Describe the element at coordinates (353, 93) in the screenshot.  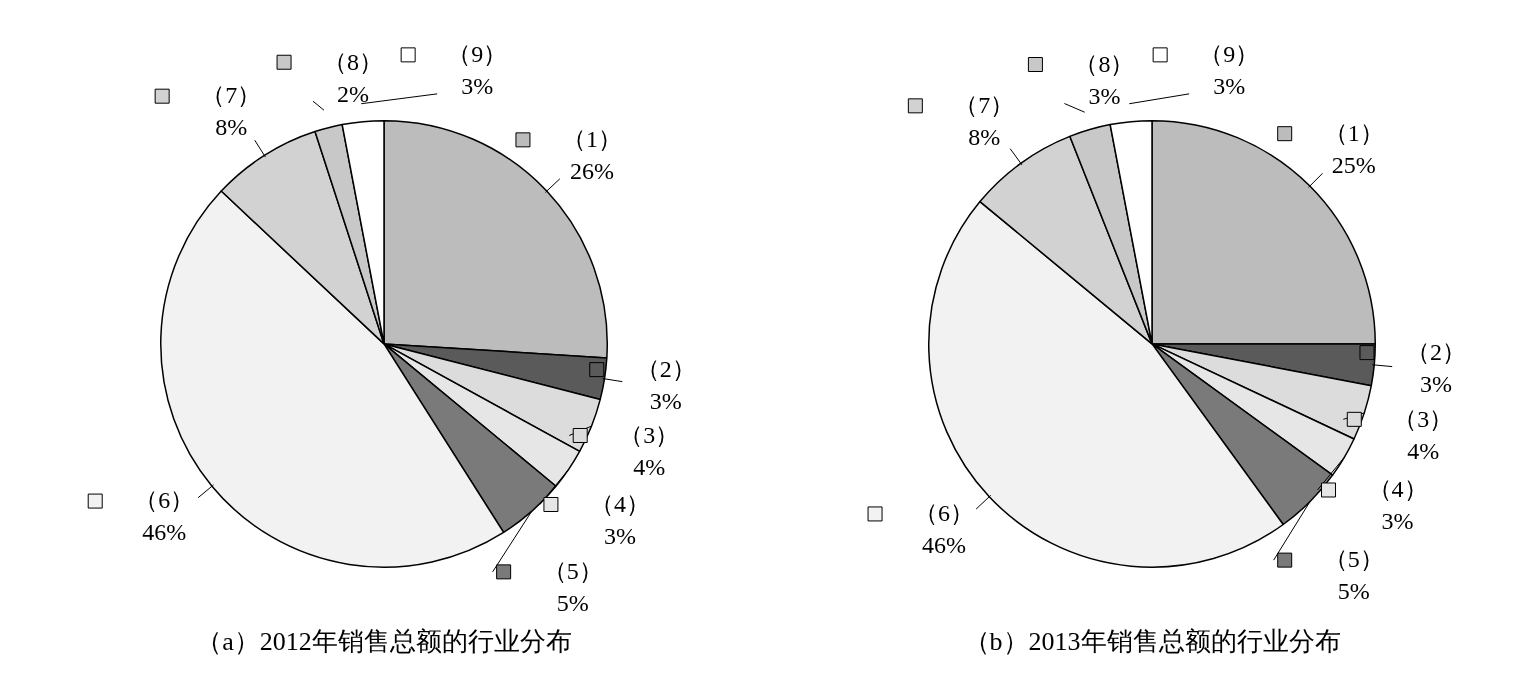
I see `data-label: 2%` at that location.